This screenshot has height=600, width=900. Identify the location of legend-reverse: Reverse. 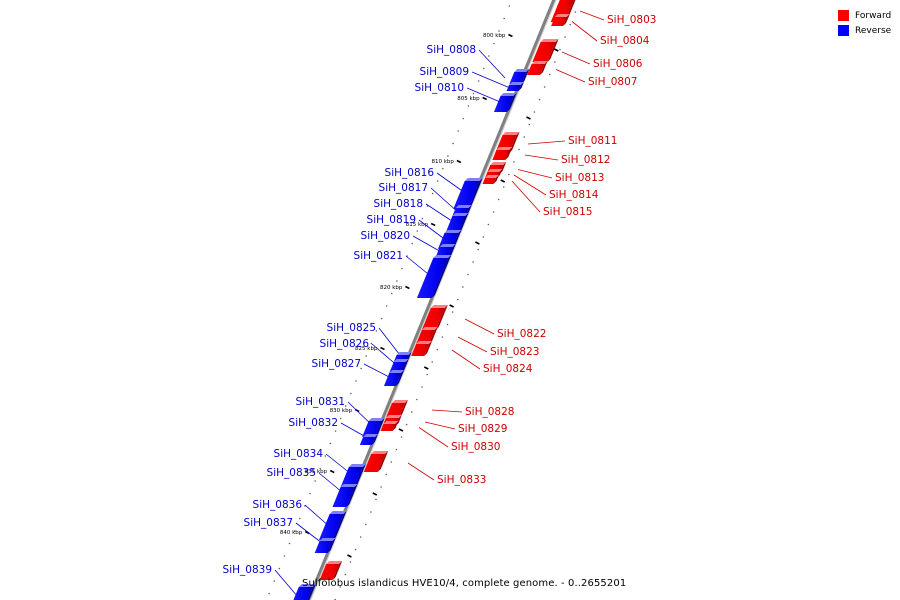
(864, 30).